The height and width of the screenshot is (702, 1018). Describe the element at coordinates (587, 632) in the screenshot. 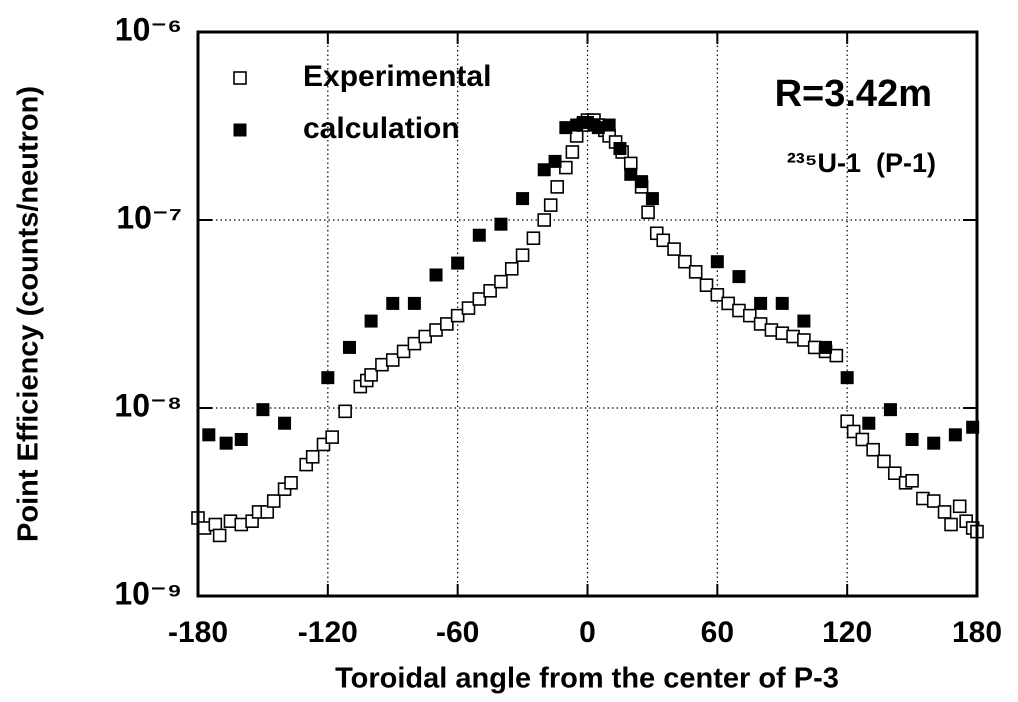

I see `x-tick-label: 0` at that location.